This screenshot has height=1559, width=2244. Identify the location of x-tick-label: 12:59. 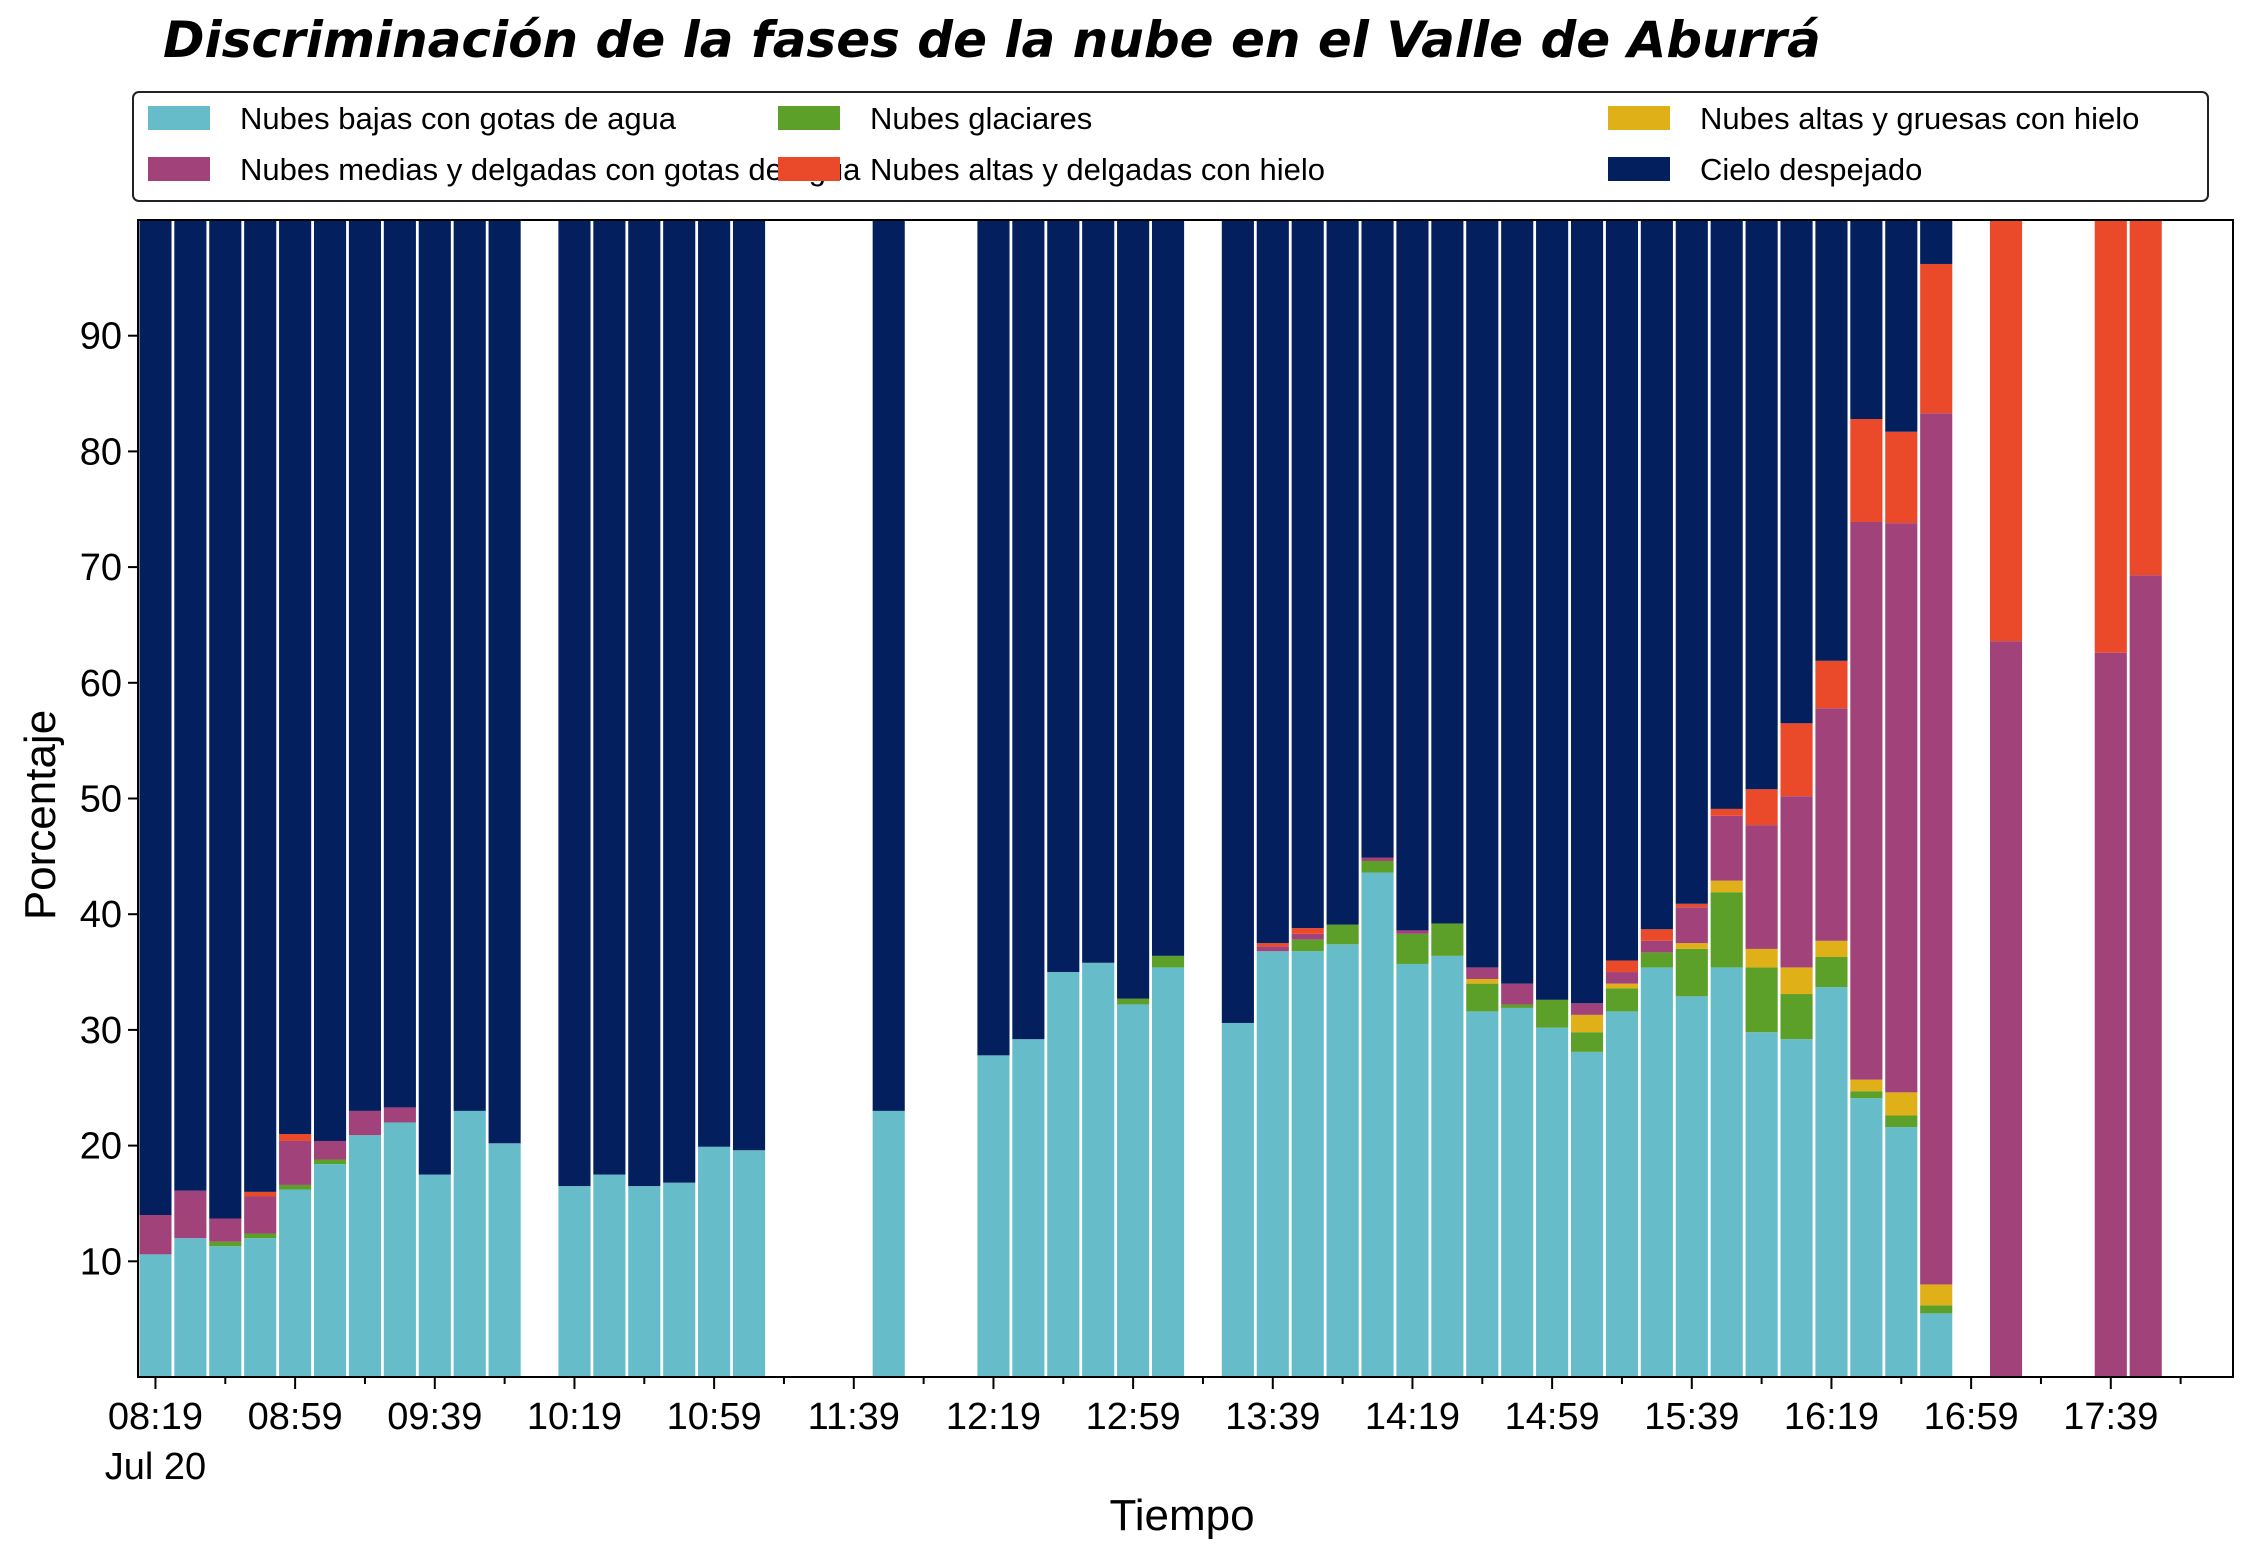
(1133, 1417).